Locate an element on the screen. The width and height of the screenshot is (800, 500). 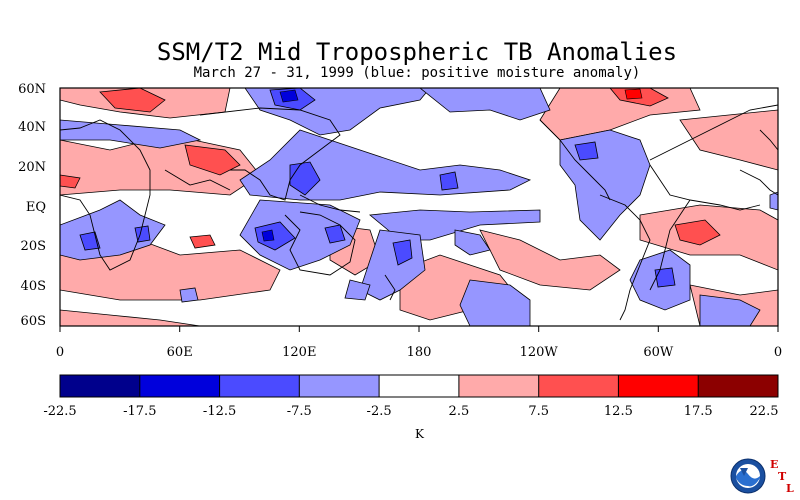
colorbar-label: 2.5 is located at coordinates (459, 411).